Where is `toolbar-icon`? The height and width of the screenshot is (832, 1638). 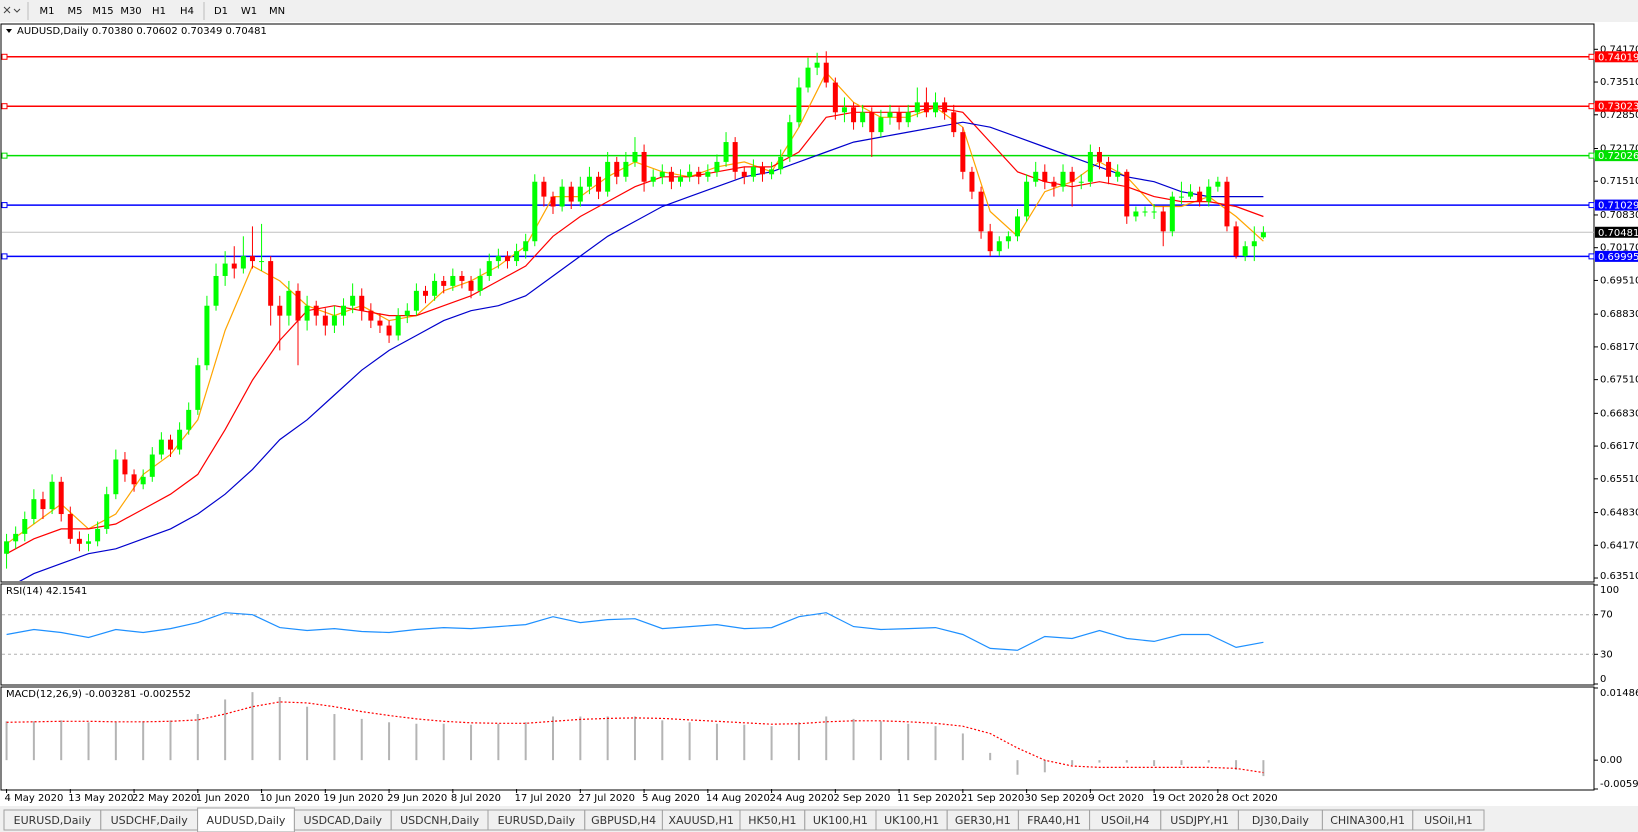
toolbar-icon is located at coordinates (12, 10).